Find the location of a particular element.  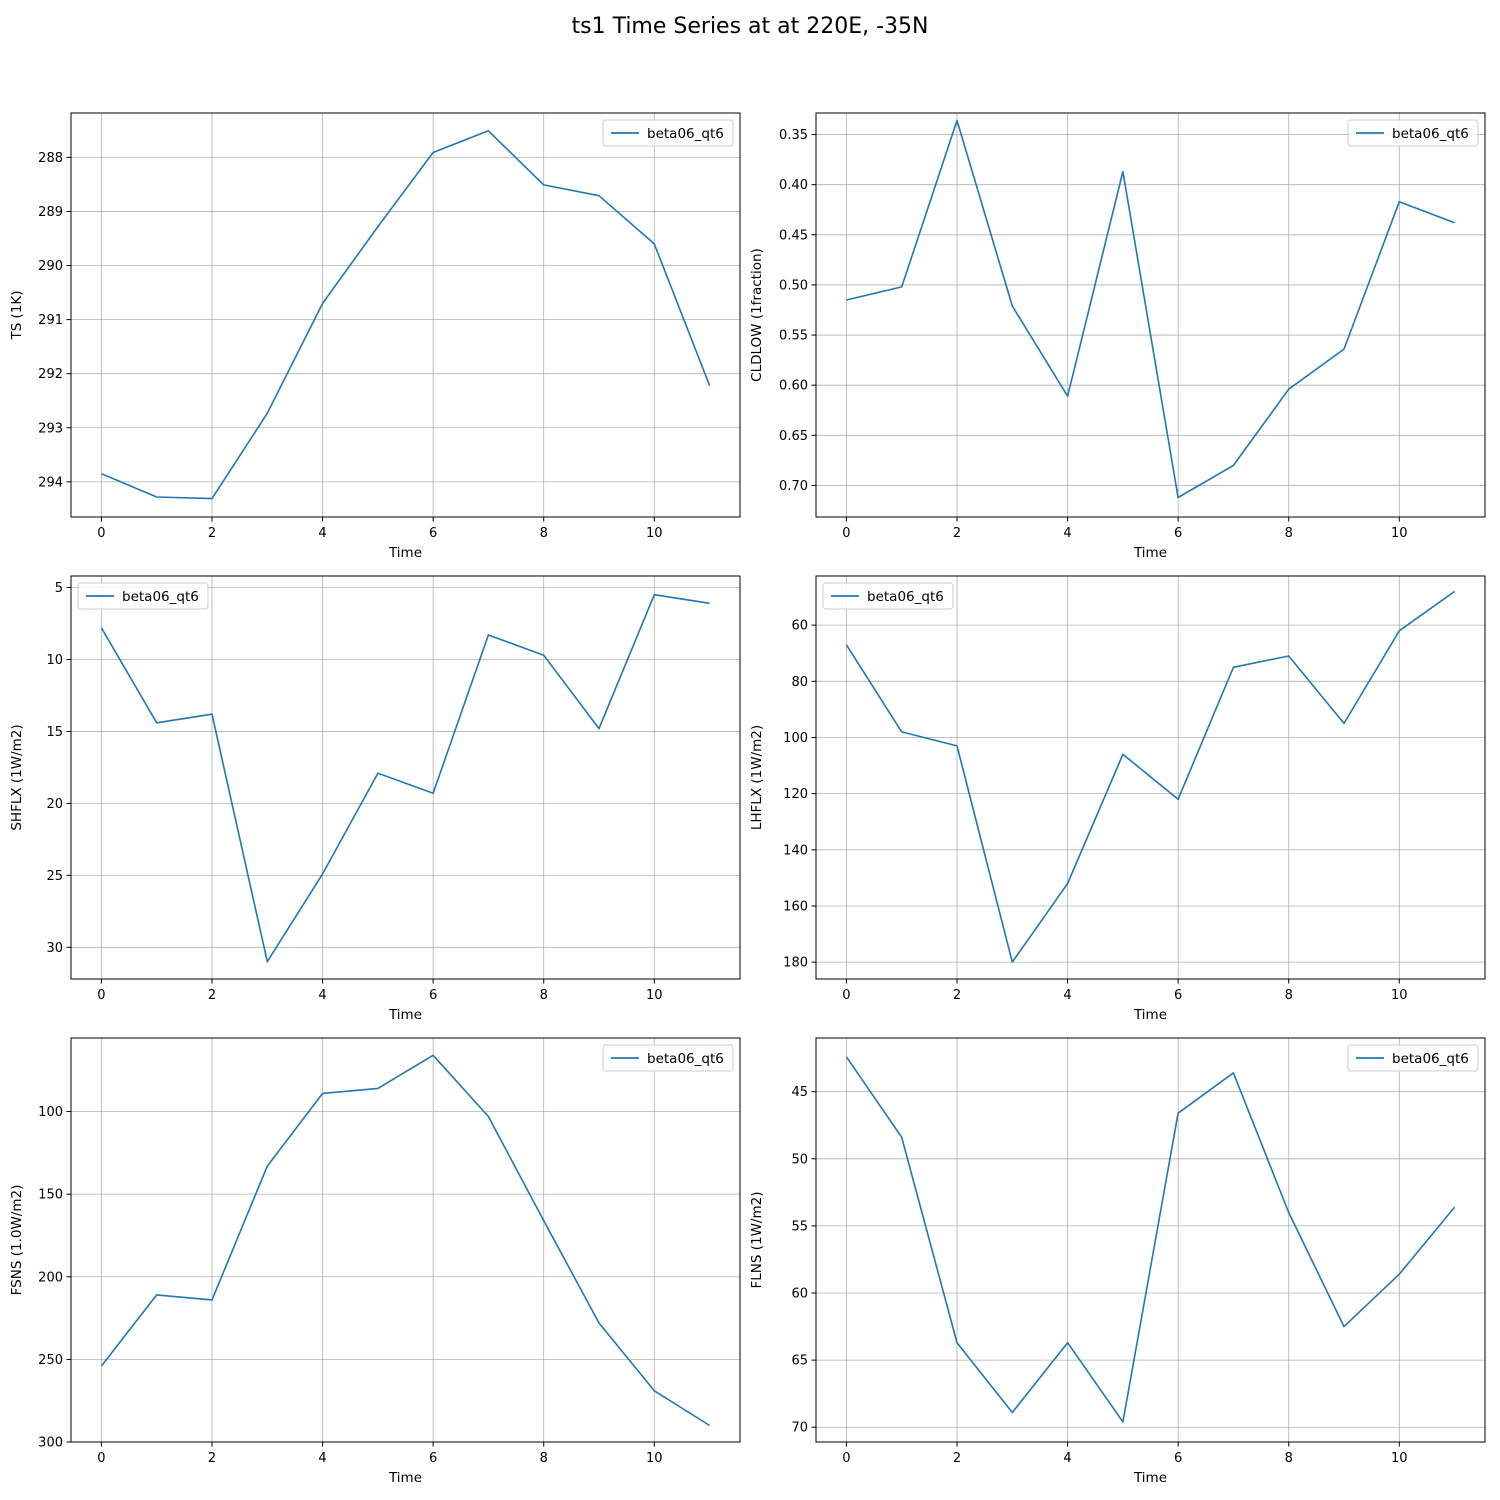

y-tick-label: 200 is located at coordinates (50, 1277).